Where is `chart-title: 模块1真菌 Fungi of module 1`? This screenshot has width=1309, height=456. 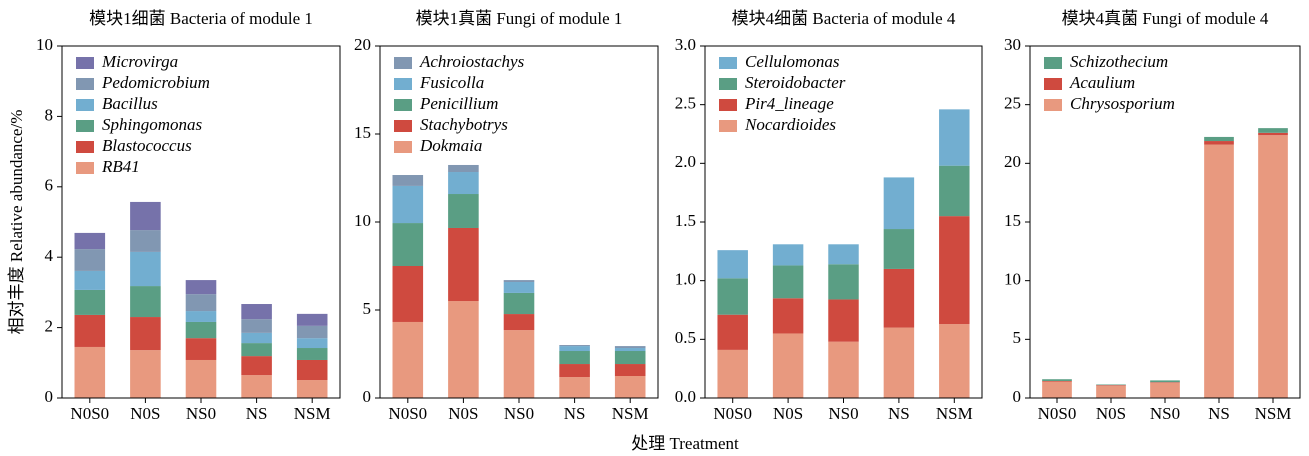 chart-title: 模块1真菌 Fungi of module 1 is located at coordinates (519, 18).